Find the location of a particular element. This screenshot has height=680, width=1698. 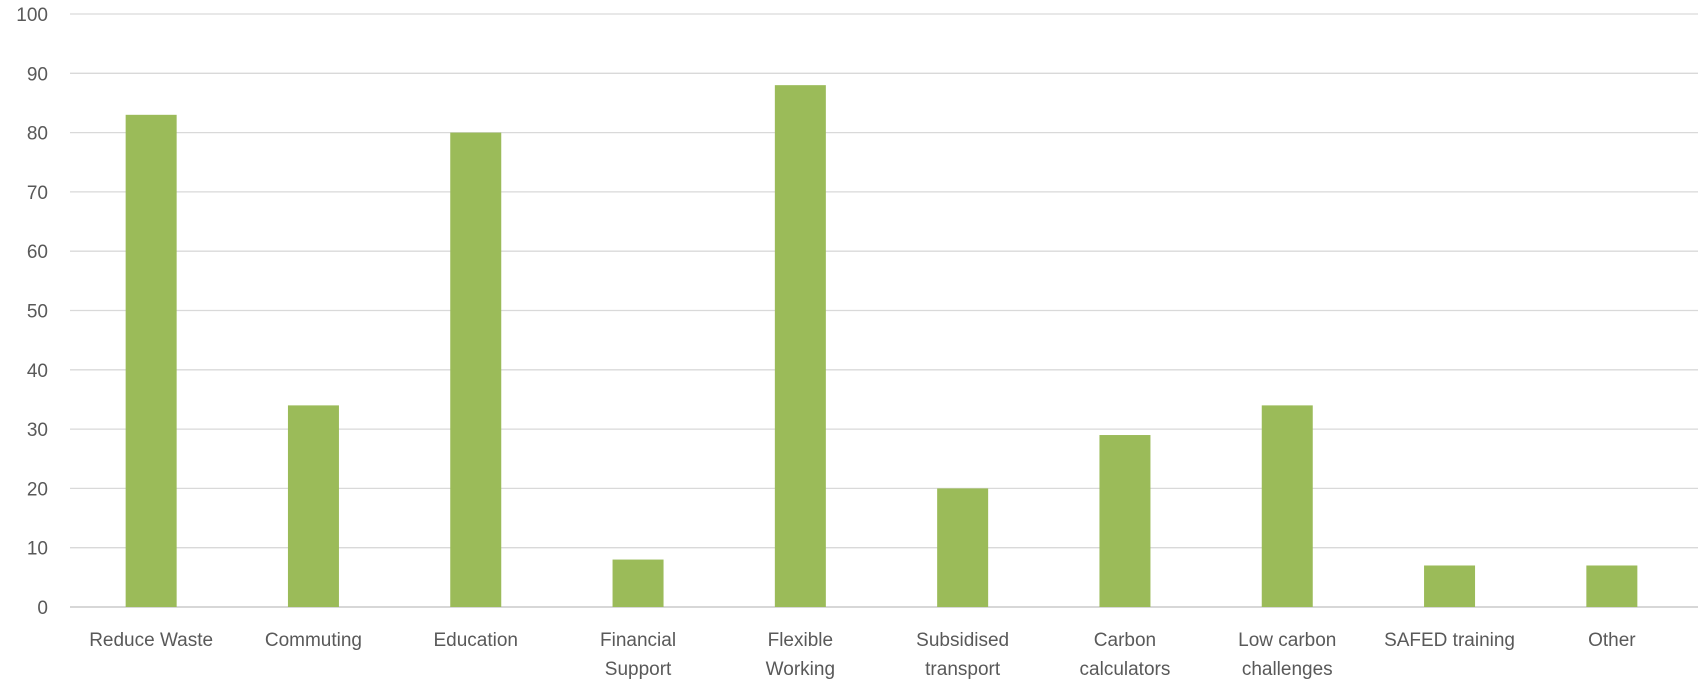

x-category-label: transport is located at coordinates (963, 669).